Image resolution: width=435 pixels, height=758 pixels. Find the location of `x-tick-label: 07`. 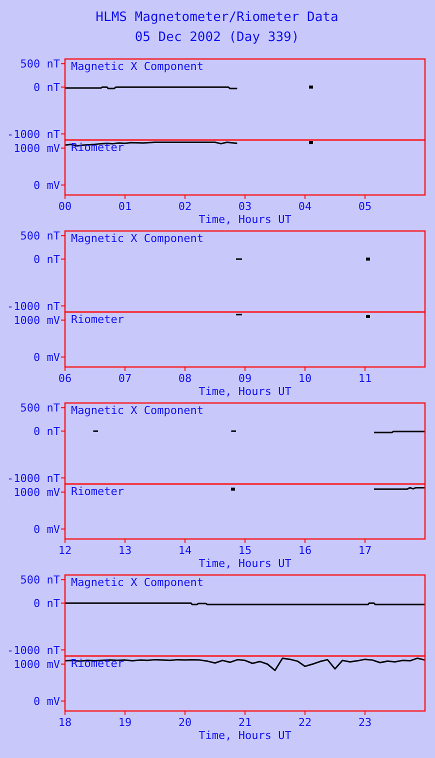

x-tick-label: 07 is located at coordinates (125, 378).